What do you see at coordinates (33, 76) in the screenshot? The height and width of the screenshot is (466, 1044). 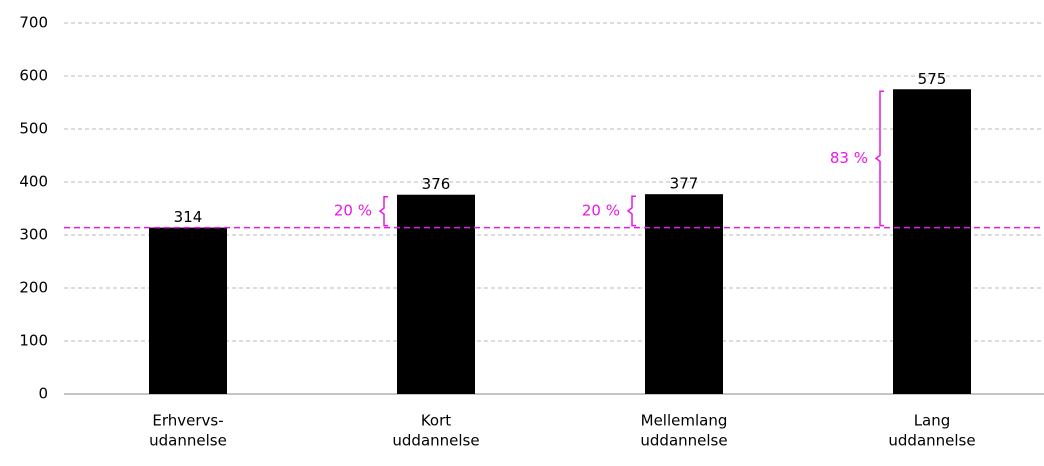 I see `y-tick-label: 600` at bounding box center [33, 76].